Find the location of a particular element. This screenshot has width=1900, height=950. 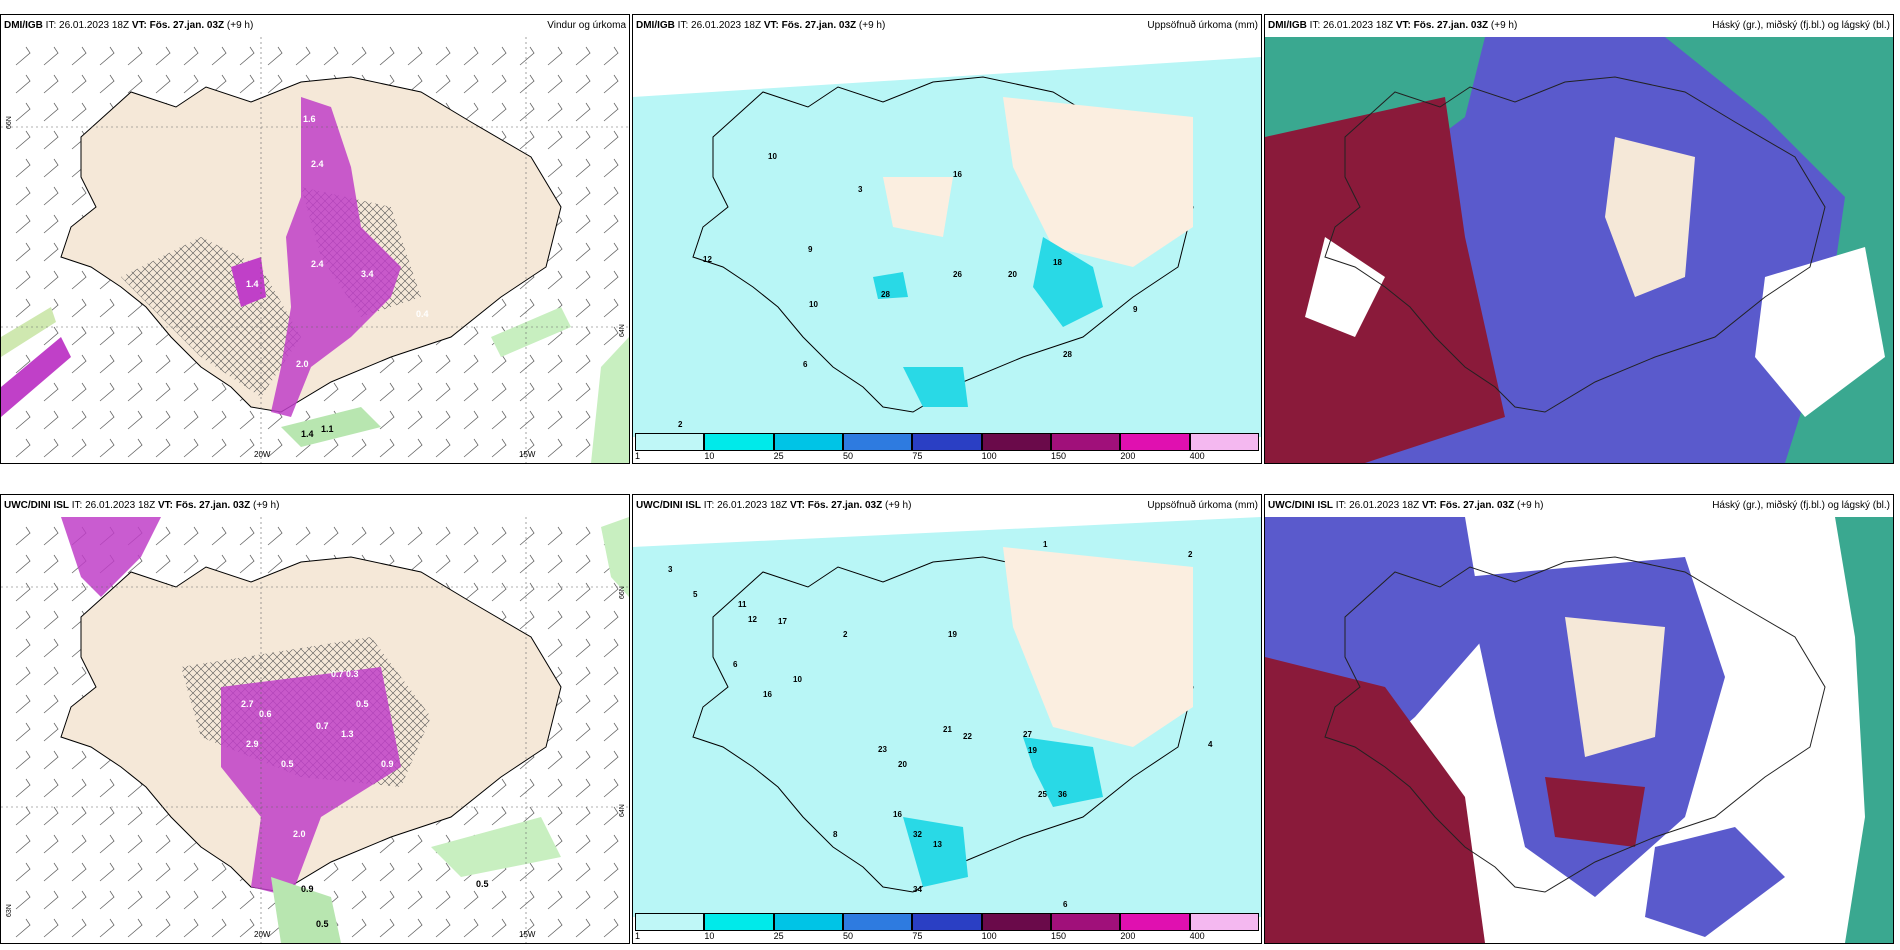

precip-label: 22 is located at coordinates (967, 736).